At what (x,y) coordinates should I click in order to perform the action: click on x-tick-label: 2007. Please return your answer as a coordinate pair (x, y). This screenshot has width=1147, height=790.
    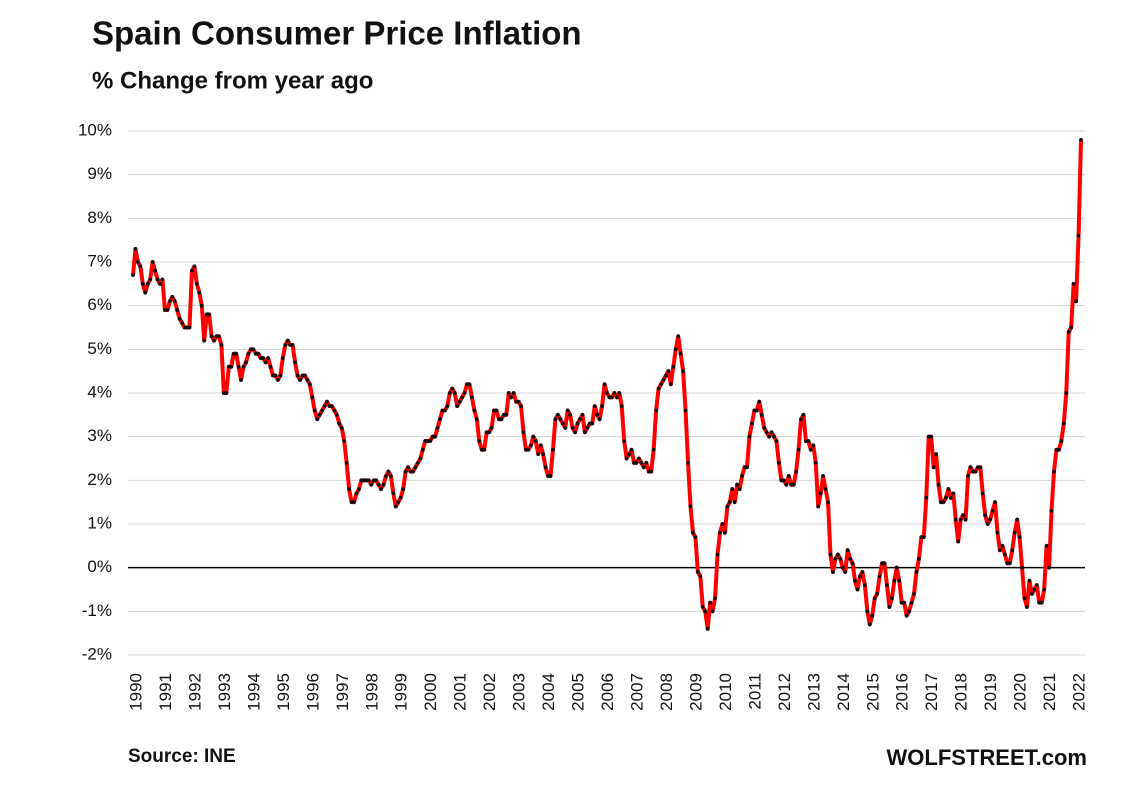
    Looking at the image, I should click on (636, 692).